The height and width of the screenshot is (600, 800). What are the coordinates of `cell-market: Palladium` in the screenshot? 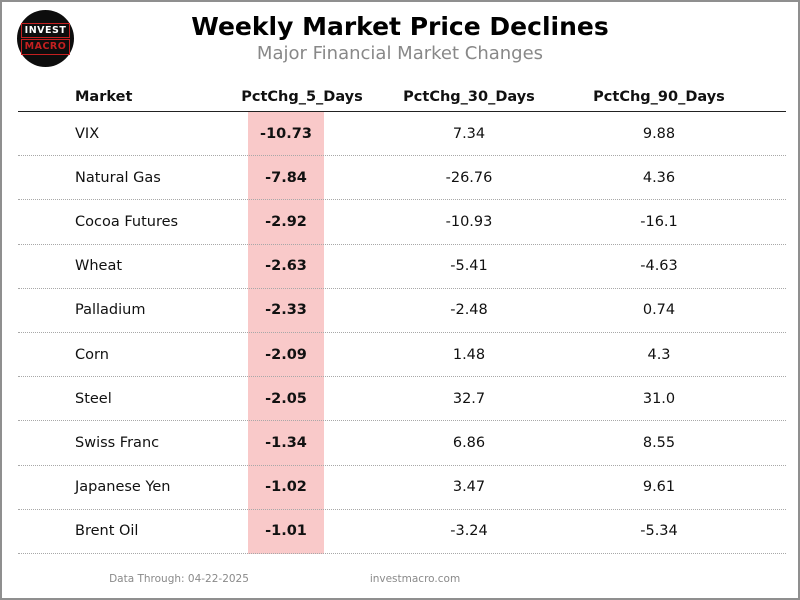 It's located at (110, 310).